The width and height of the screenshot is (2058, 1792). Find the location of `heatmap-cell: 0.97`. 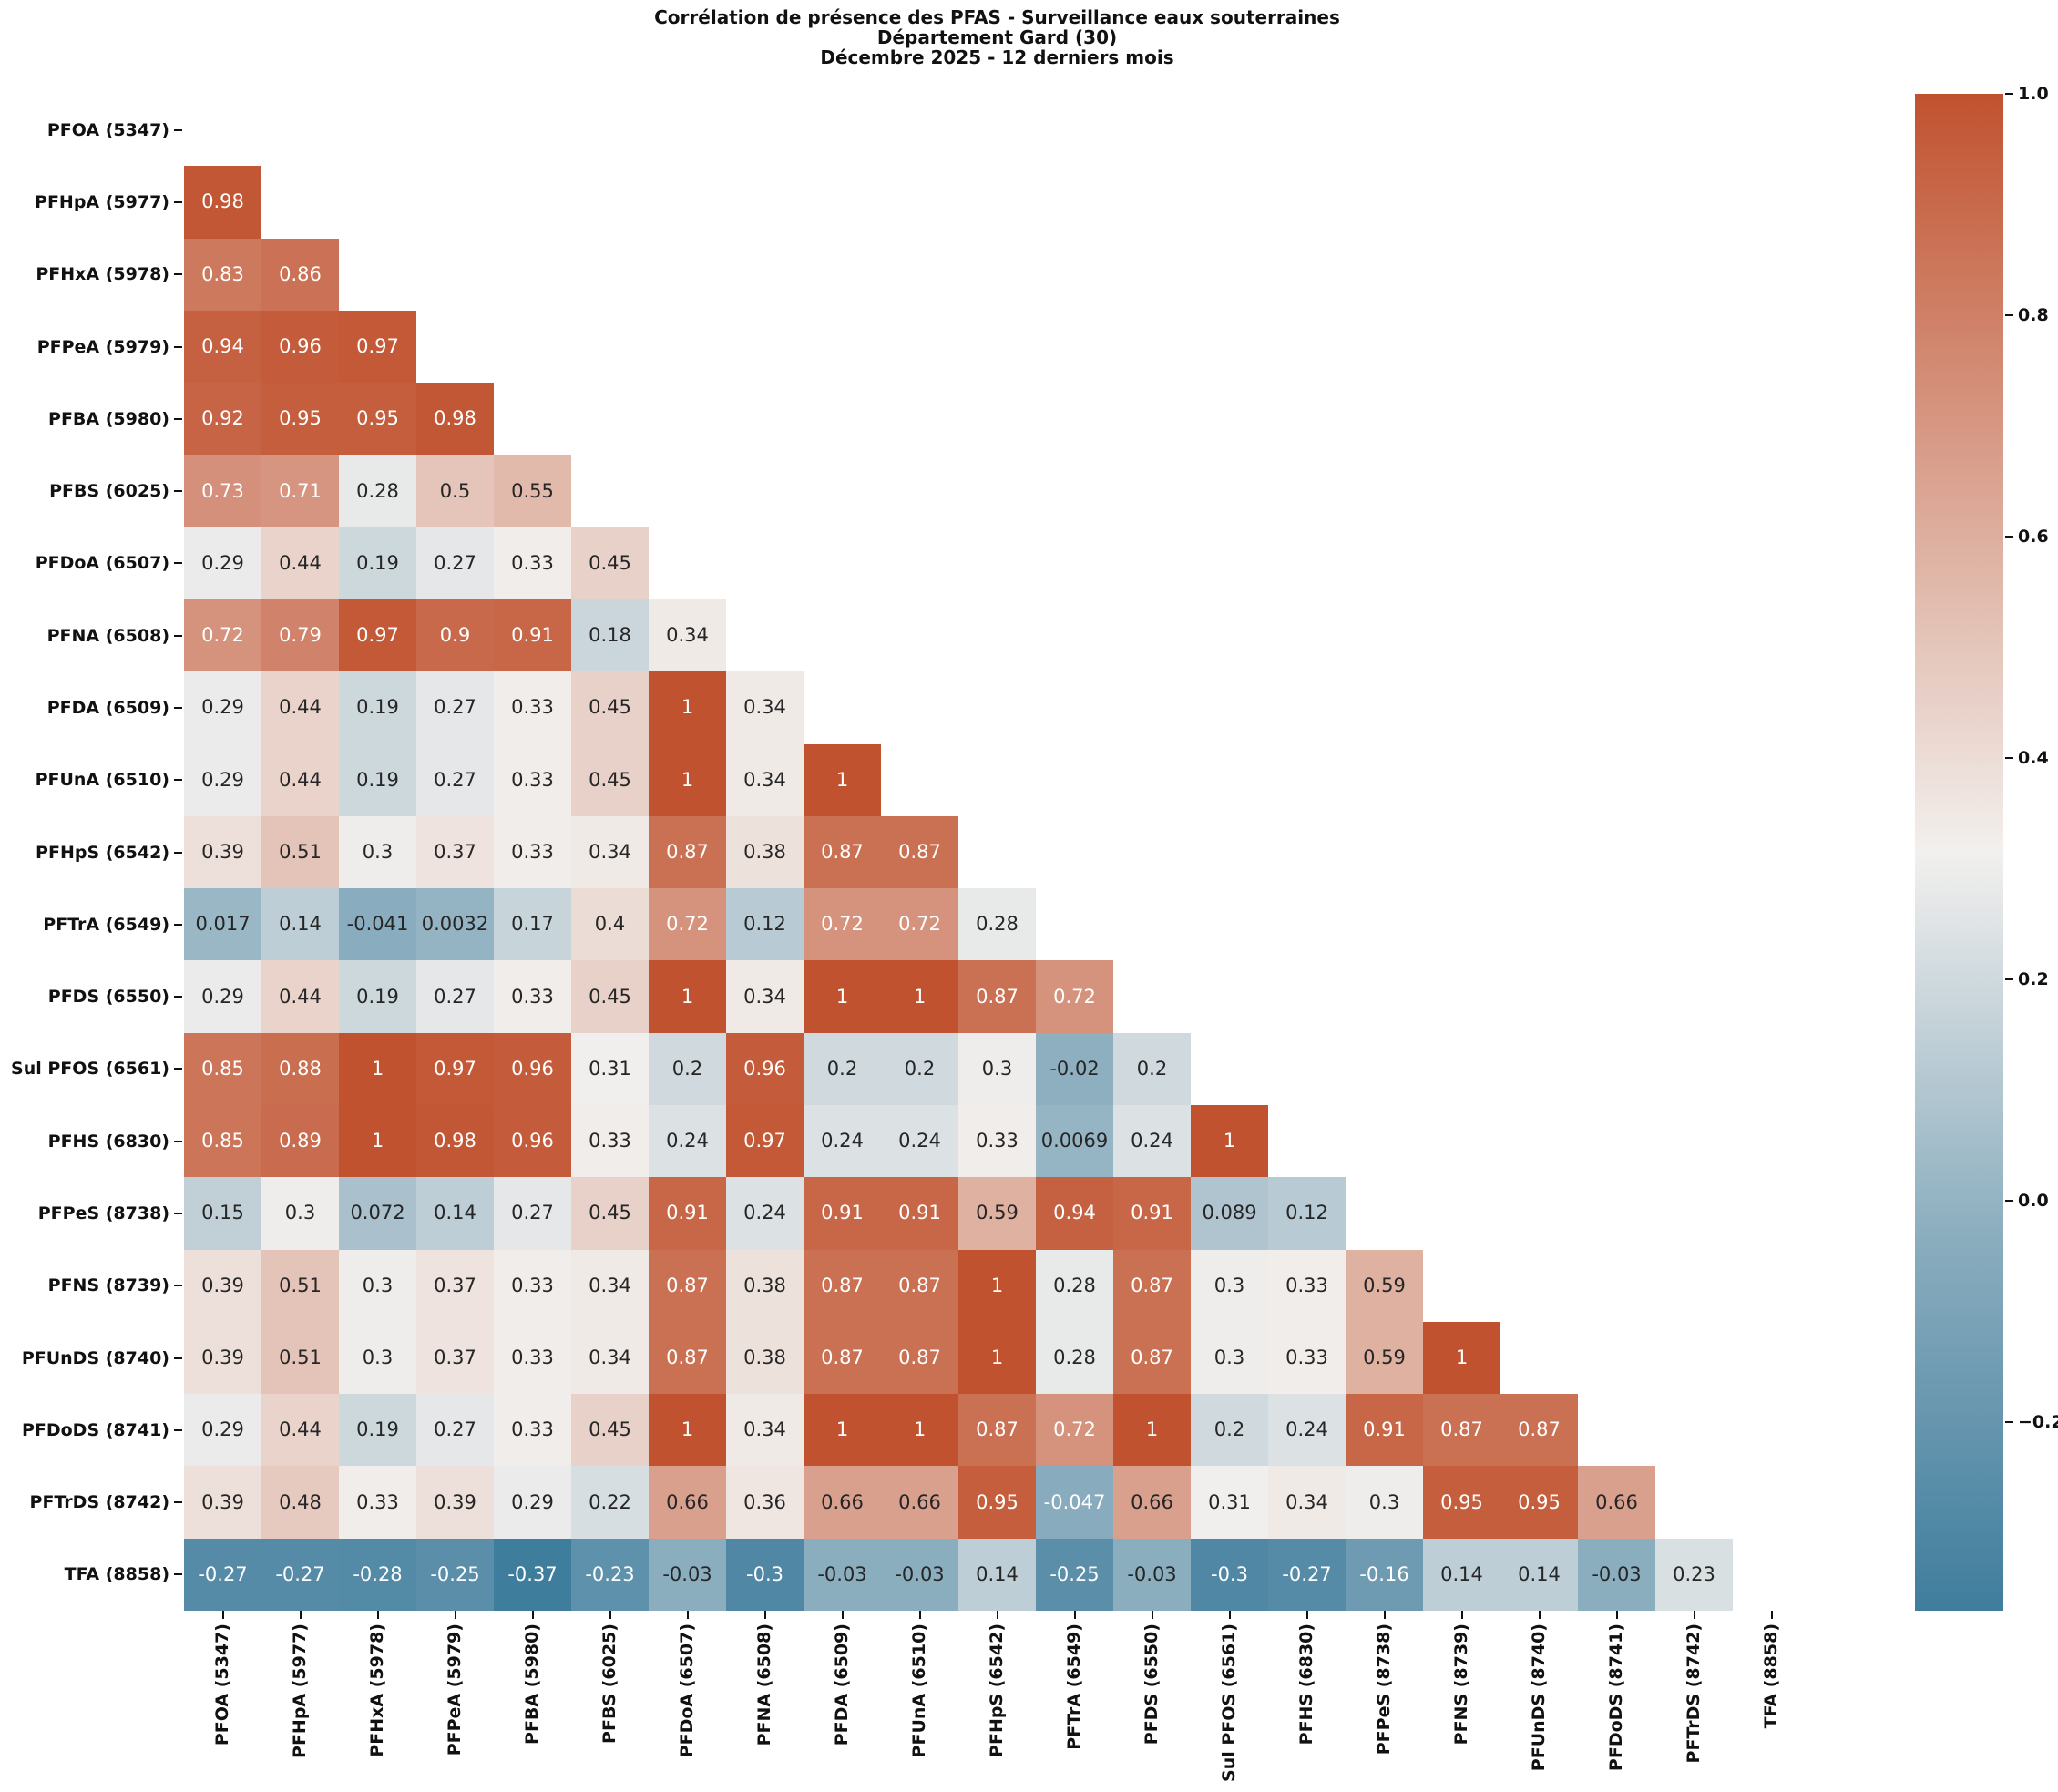

heatmap-cell: 0.97 is located at coordinates (377, 347).